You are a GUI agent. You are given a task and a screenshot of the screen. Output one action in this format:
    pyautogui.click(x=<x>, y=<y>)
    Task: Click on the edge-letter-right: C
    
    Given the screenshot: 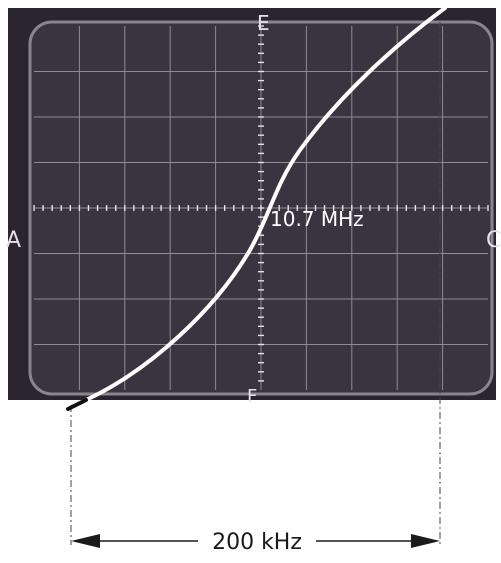 What is the action you would take?
    pyautogui.click(x=493, y=240)
    